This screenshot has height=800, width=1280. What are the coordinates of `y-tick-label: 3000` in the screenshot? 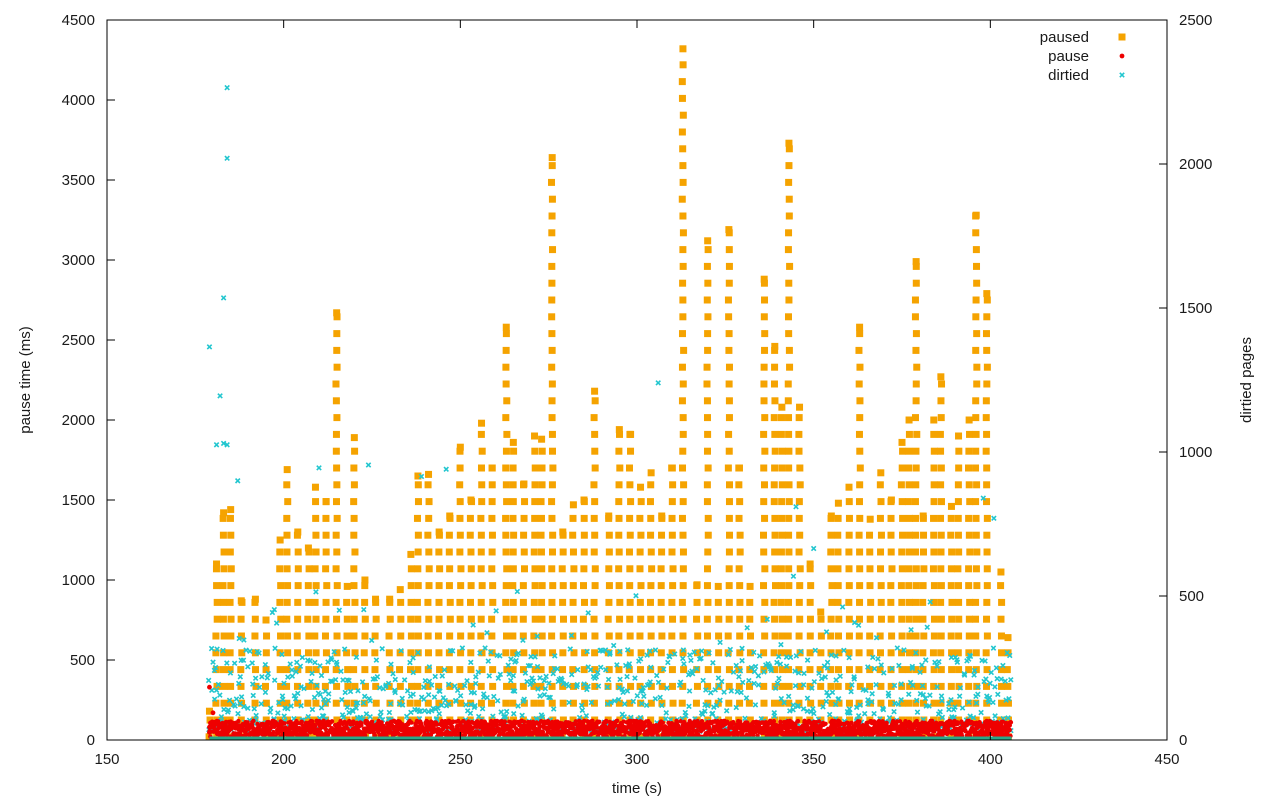 It's located at (78, 260).